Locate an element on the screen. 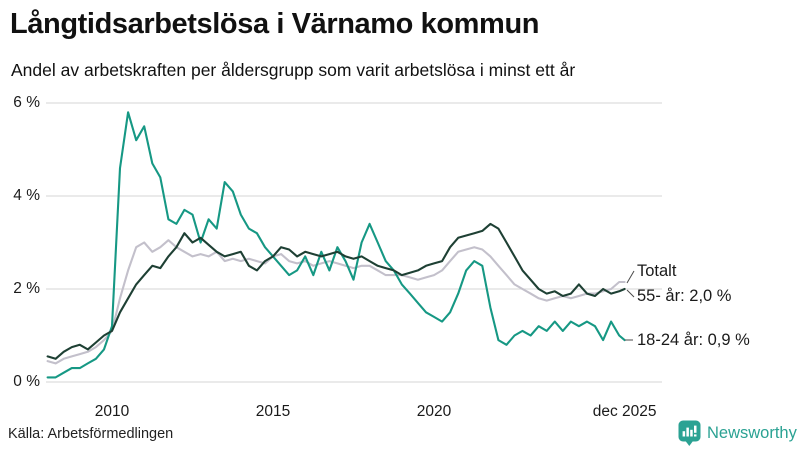  newsworthy-logo-icon is located at coordinates (689, 433).